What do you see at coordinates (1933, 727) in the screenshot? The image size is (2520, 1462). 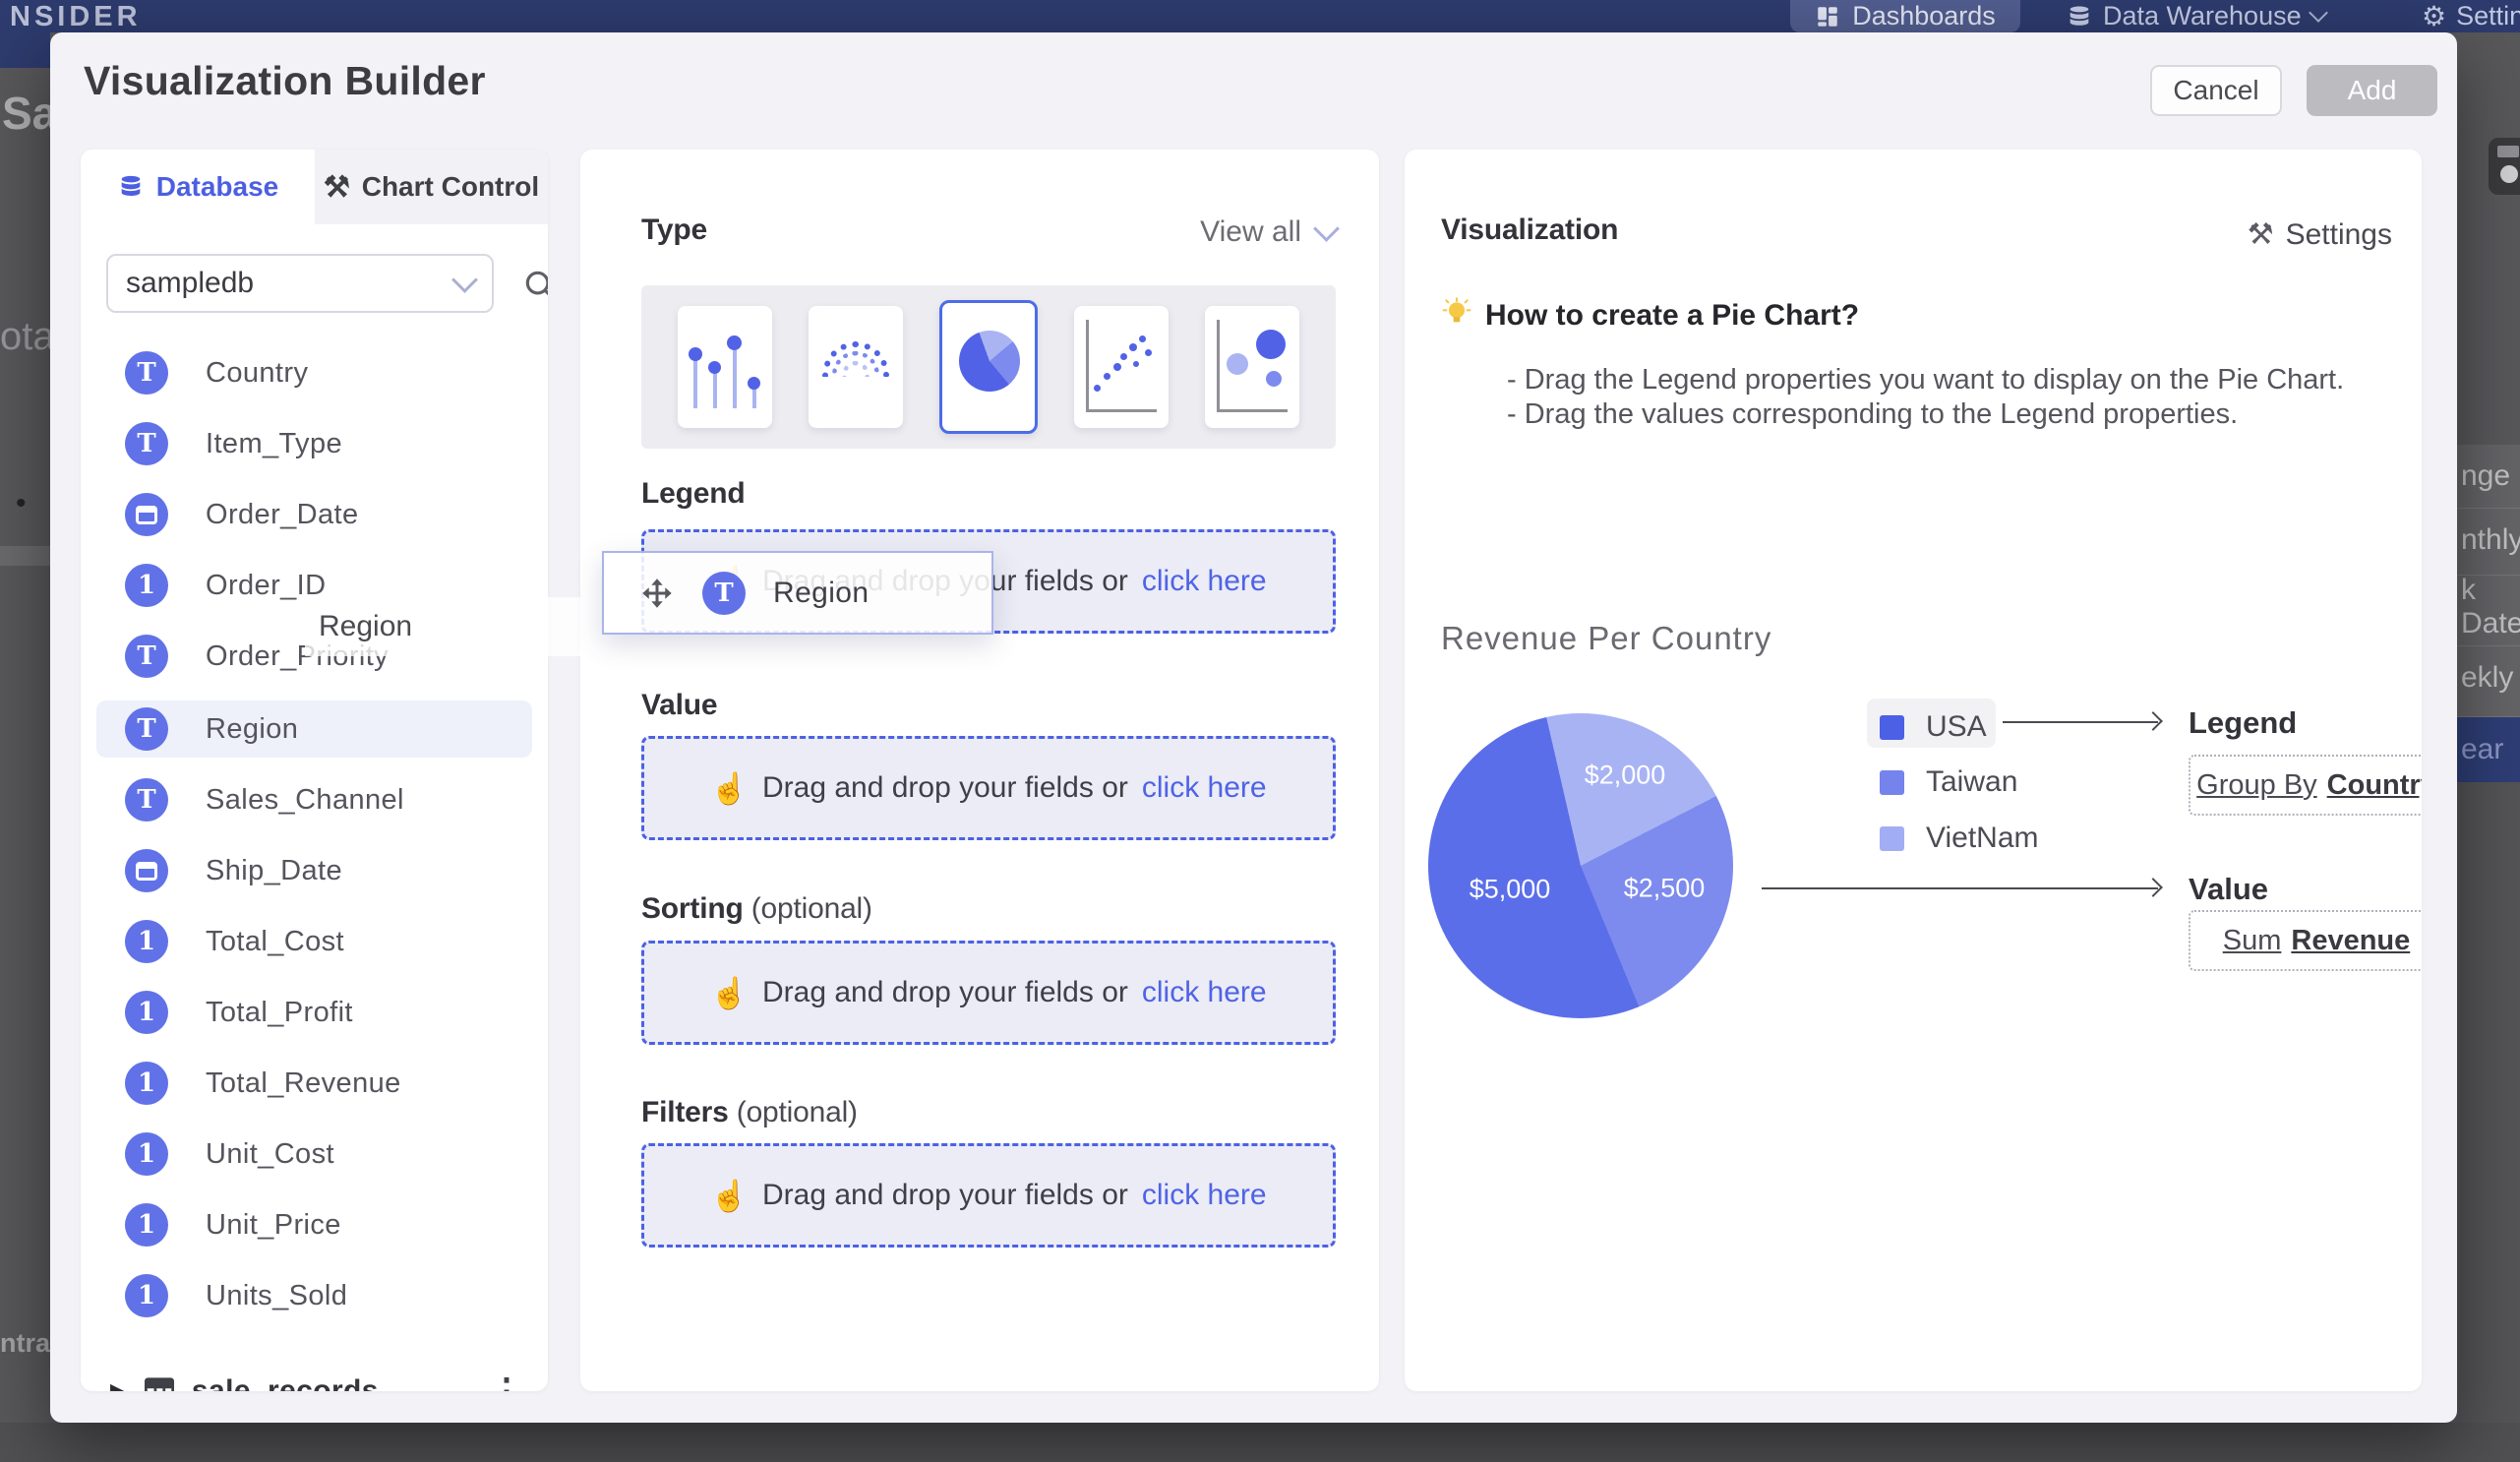 I see `legend-item-usa: USA` at bounding box center [1933, 727].